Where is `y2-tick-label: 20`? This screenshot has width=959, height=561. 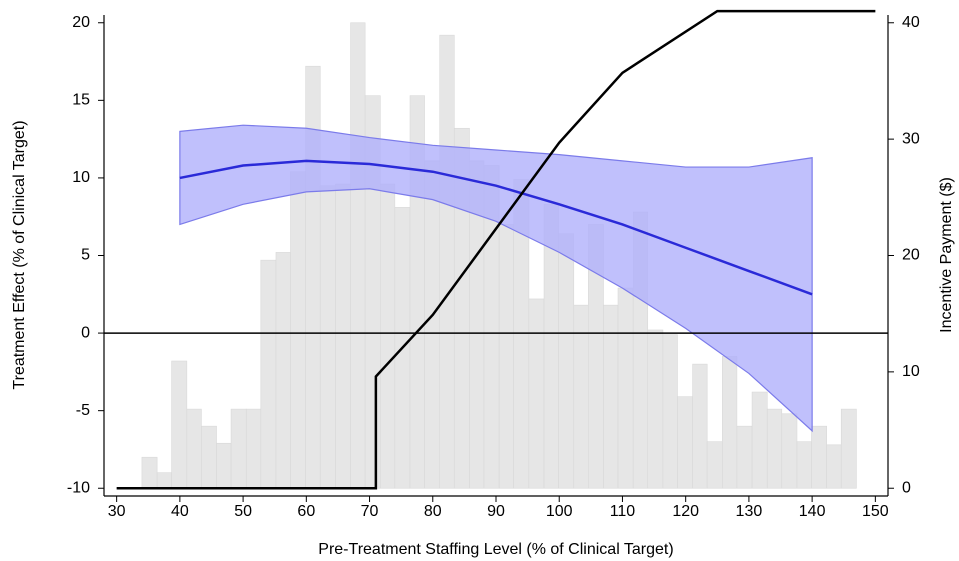
y2-tick-label: 20 is located at coordinates (911, 255).